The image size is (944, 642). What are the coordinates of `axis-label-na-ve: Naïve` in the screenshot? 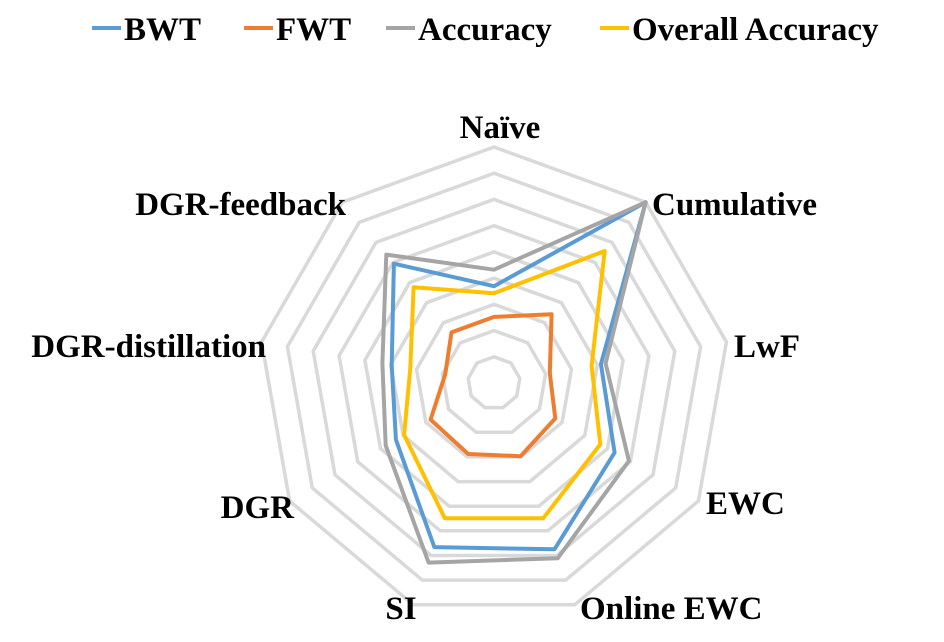 It's located at (500, 128).